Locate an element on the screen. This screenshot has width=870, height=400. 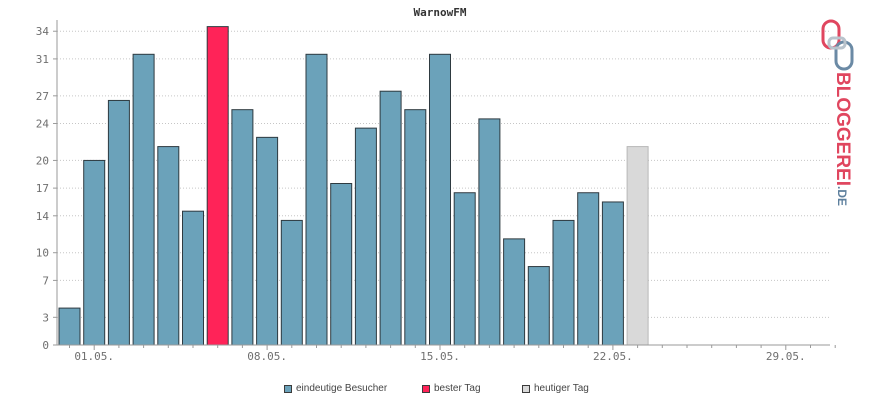
y-tick-label: 3 is located at coordinates (45, 317).